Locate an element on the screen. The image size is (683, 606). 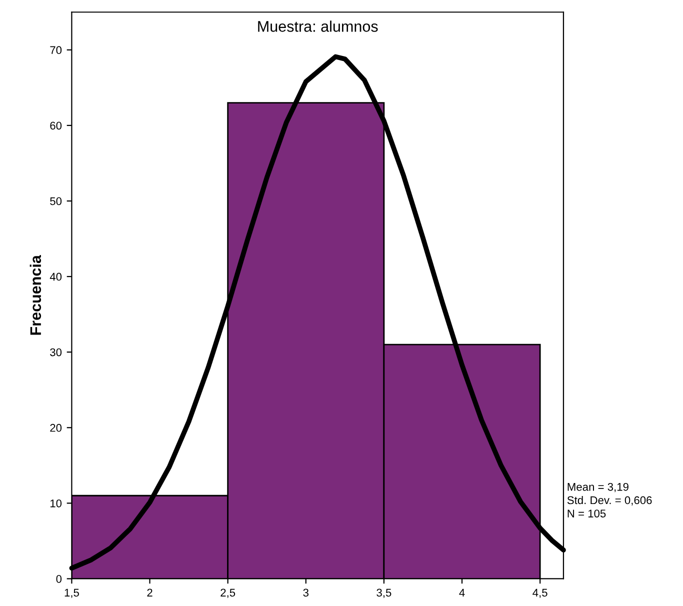
y-tick-label: 50 is located at coordinates (56, 201).